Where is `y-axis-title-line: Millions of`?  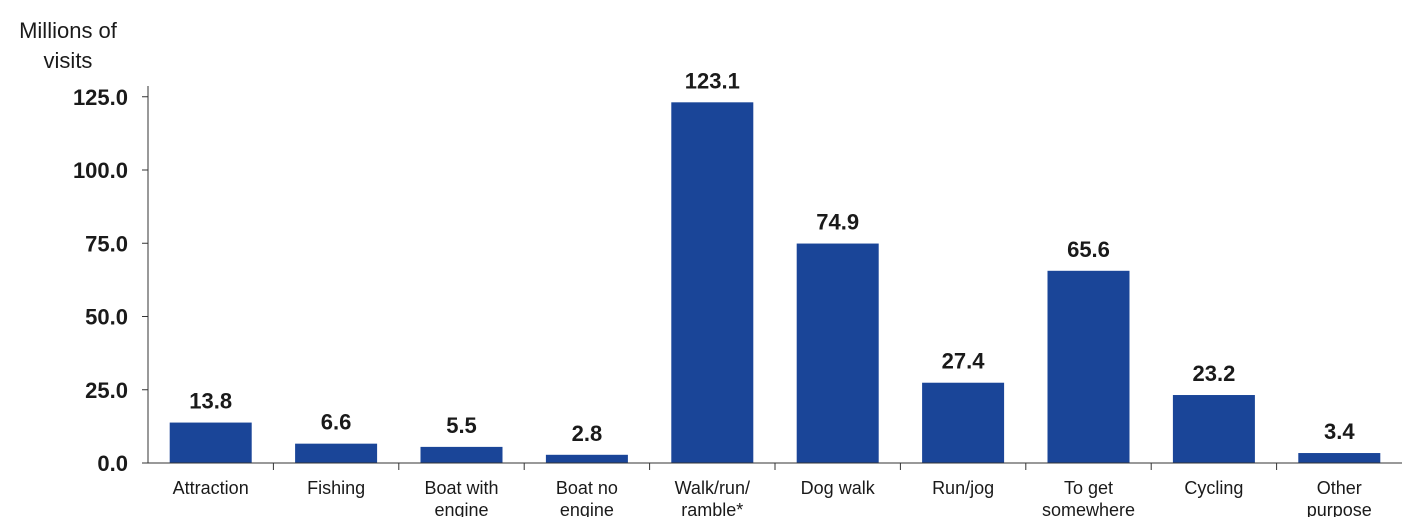
y-axis-title-line: Millions of is located at coordinates (68, 30).